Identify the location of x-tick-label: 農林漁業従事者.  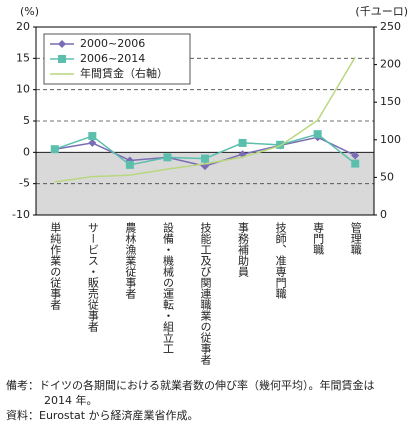
(130, 260).